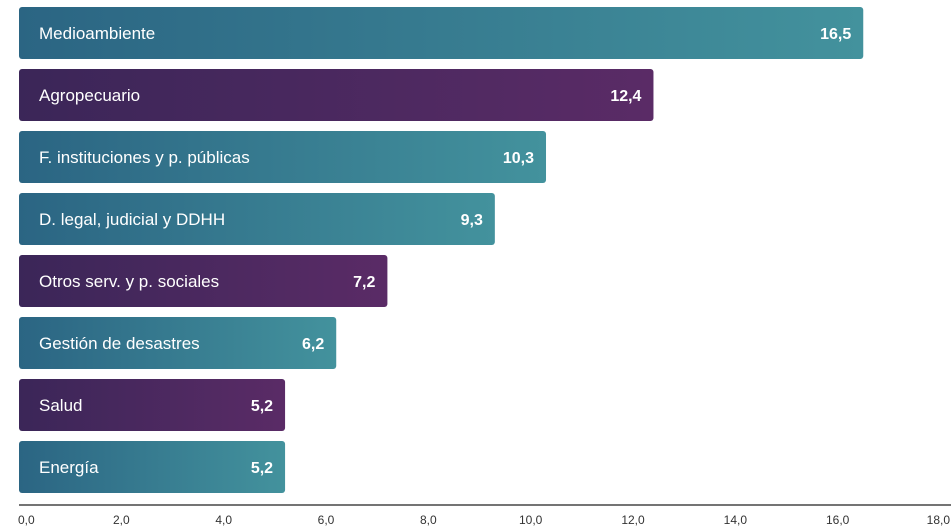 This screenshot has height=529, width=951. What do you see at coordinates (736, 520) in the screenshot?
I see `x-tick-label: 14,0` at bounding box center [736, 520].